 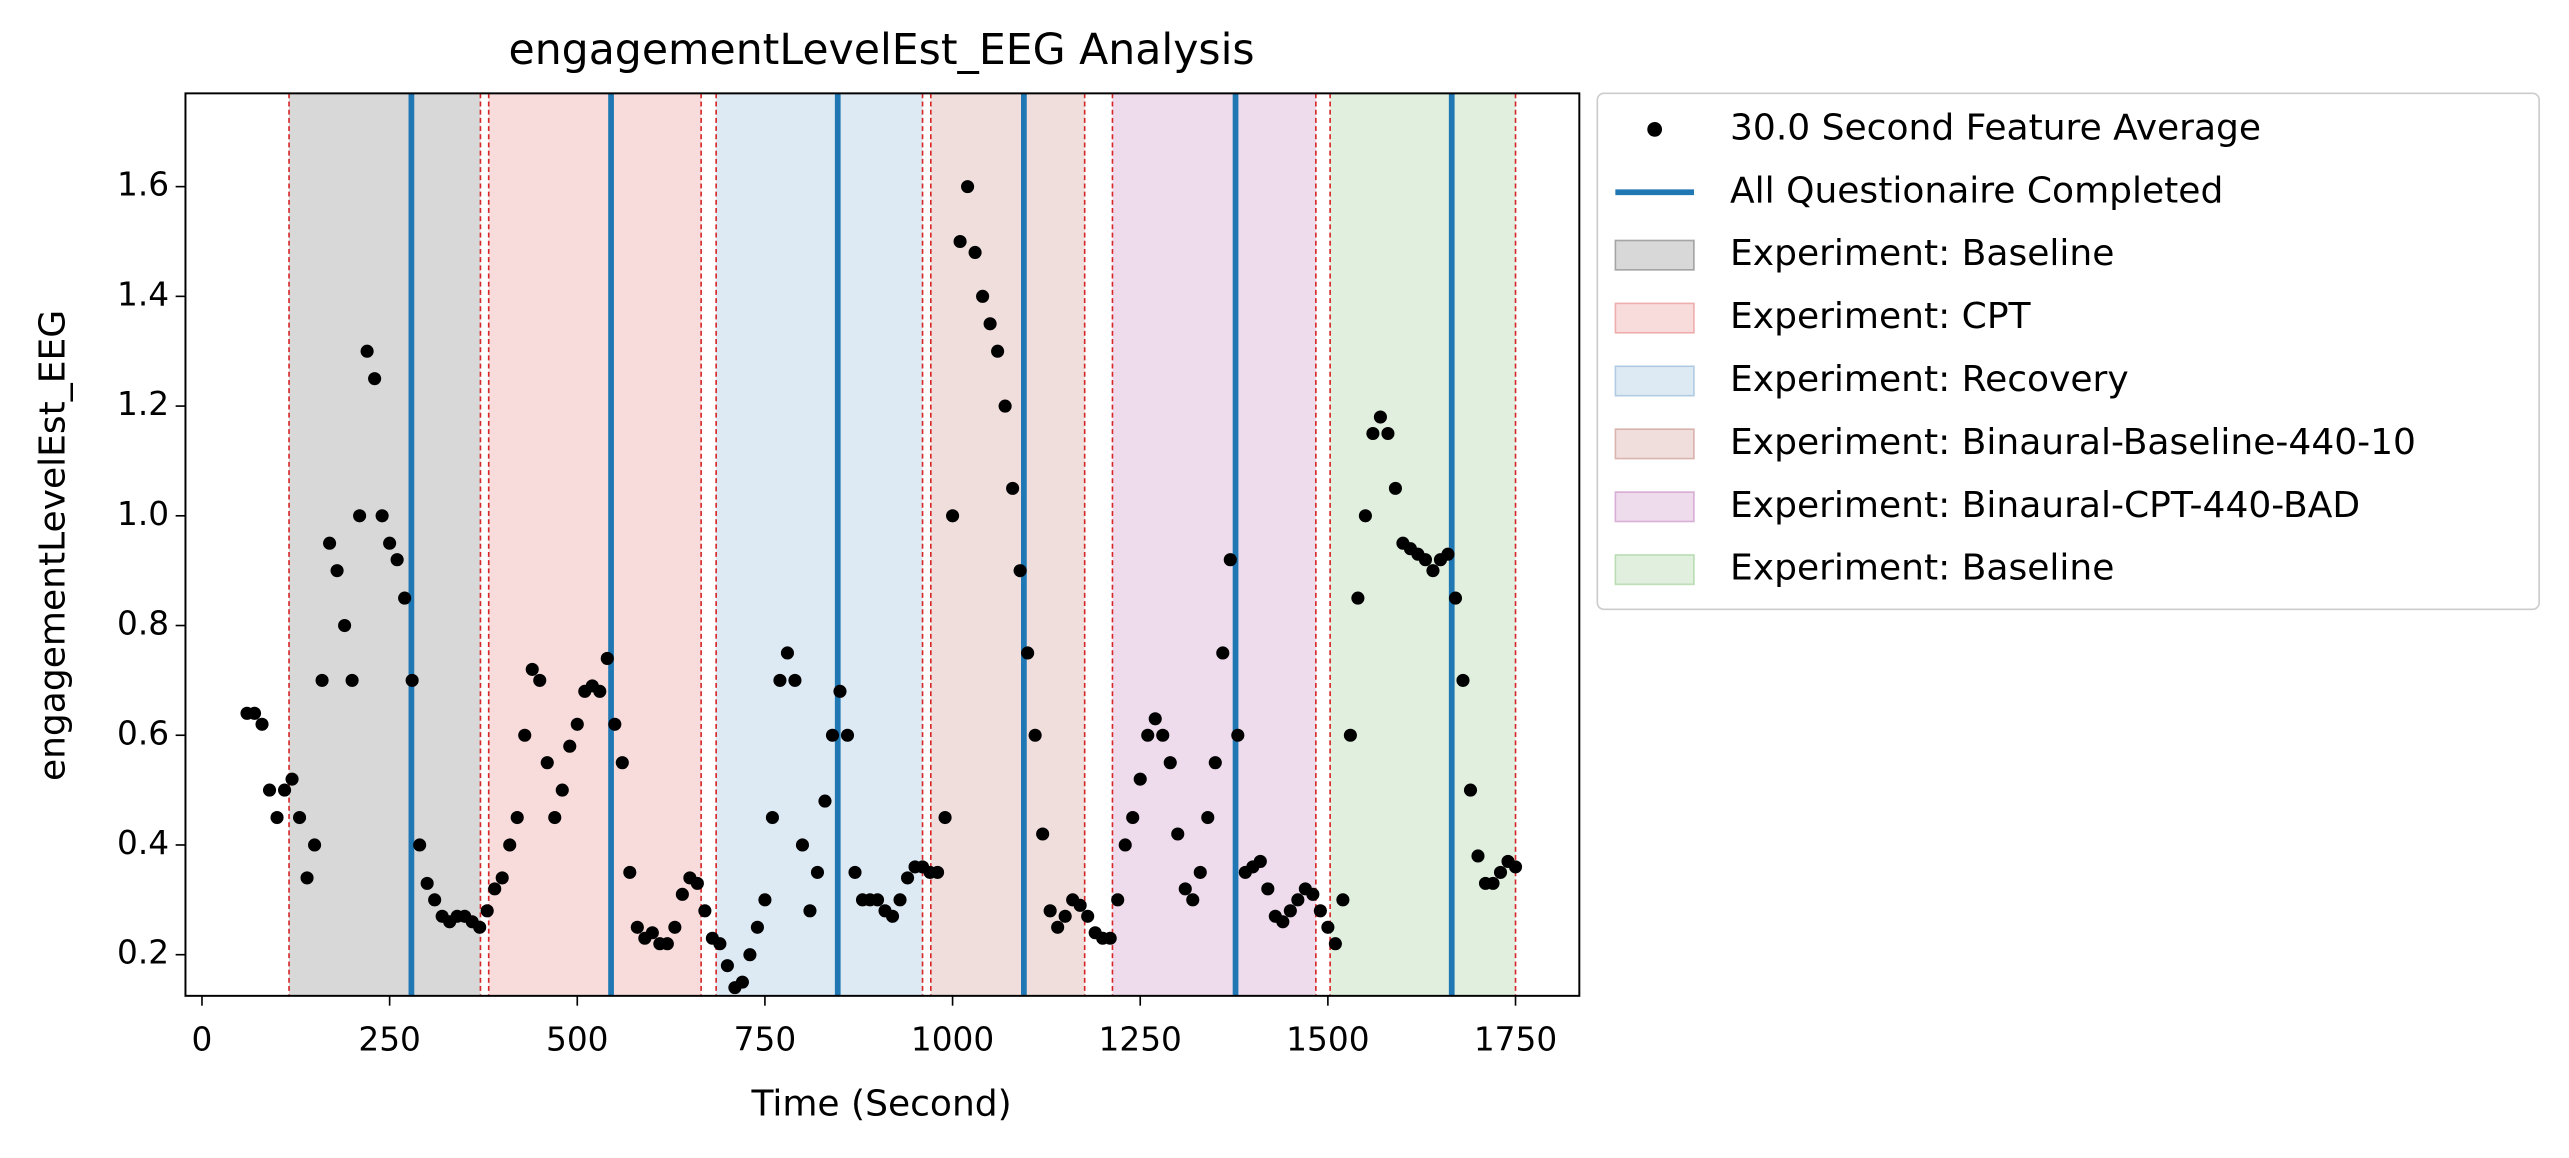 I want to click on y-tick-label: 0.4, so click(x=143, y=843).